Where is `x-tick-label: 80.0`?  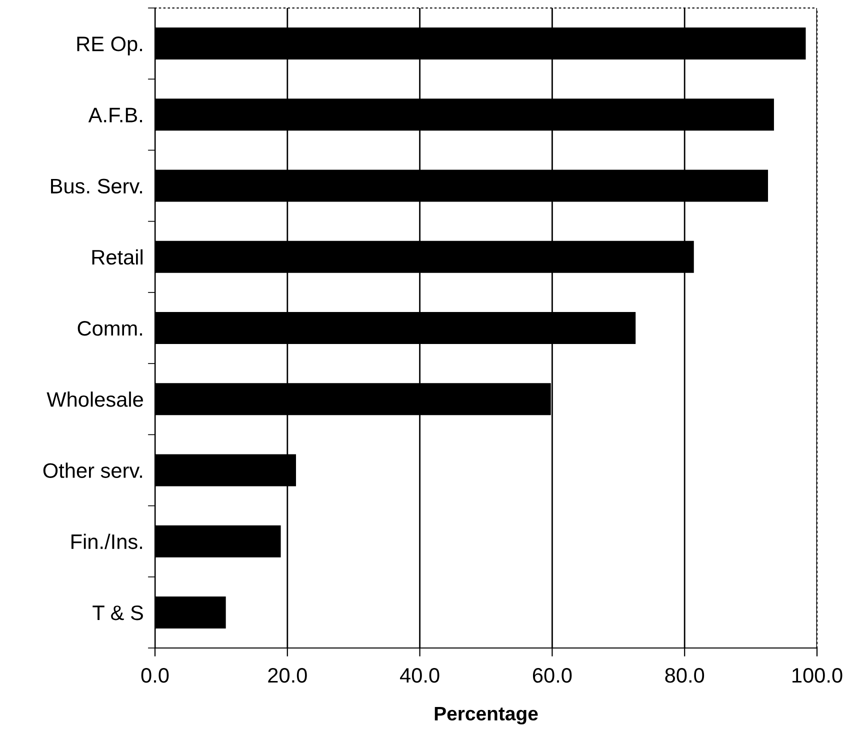
x-tick-label: 80.0 is located at coordinates (684, 675).